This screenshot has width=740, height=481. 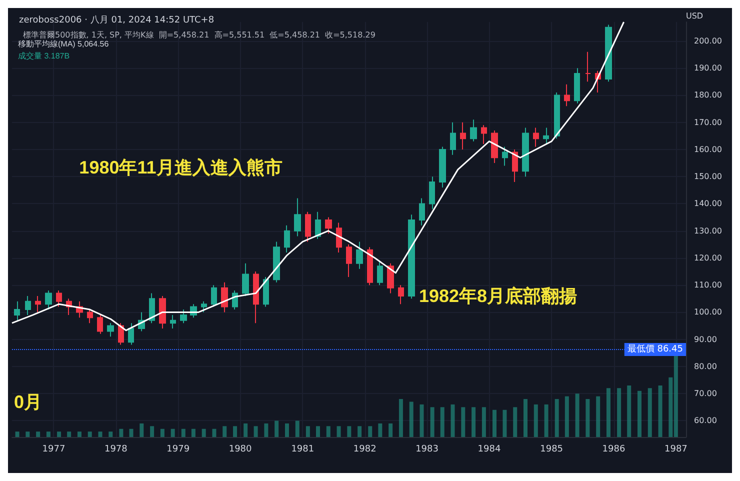 I want to click on x-tick-label: 1987, so click(x=676, y=449).